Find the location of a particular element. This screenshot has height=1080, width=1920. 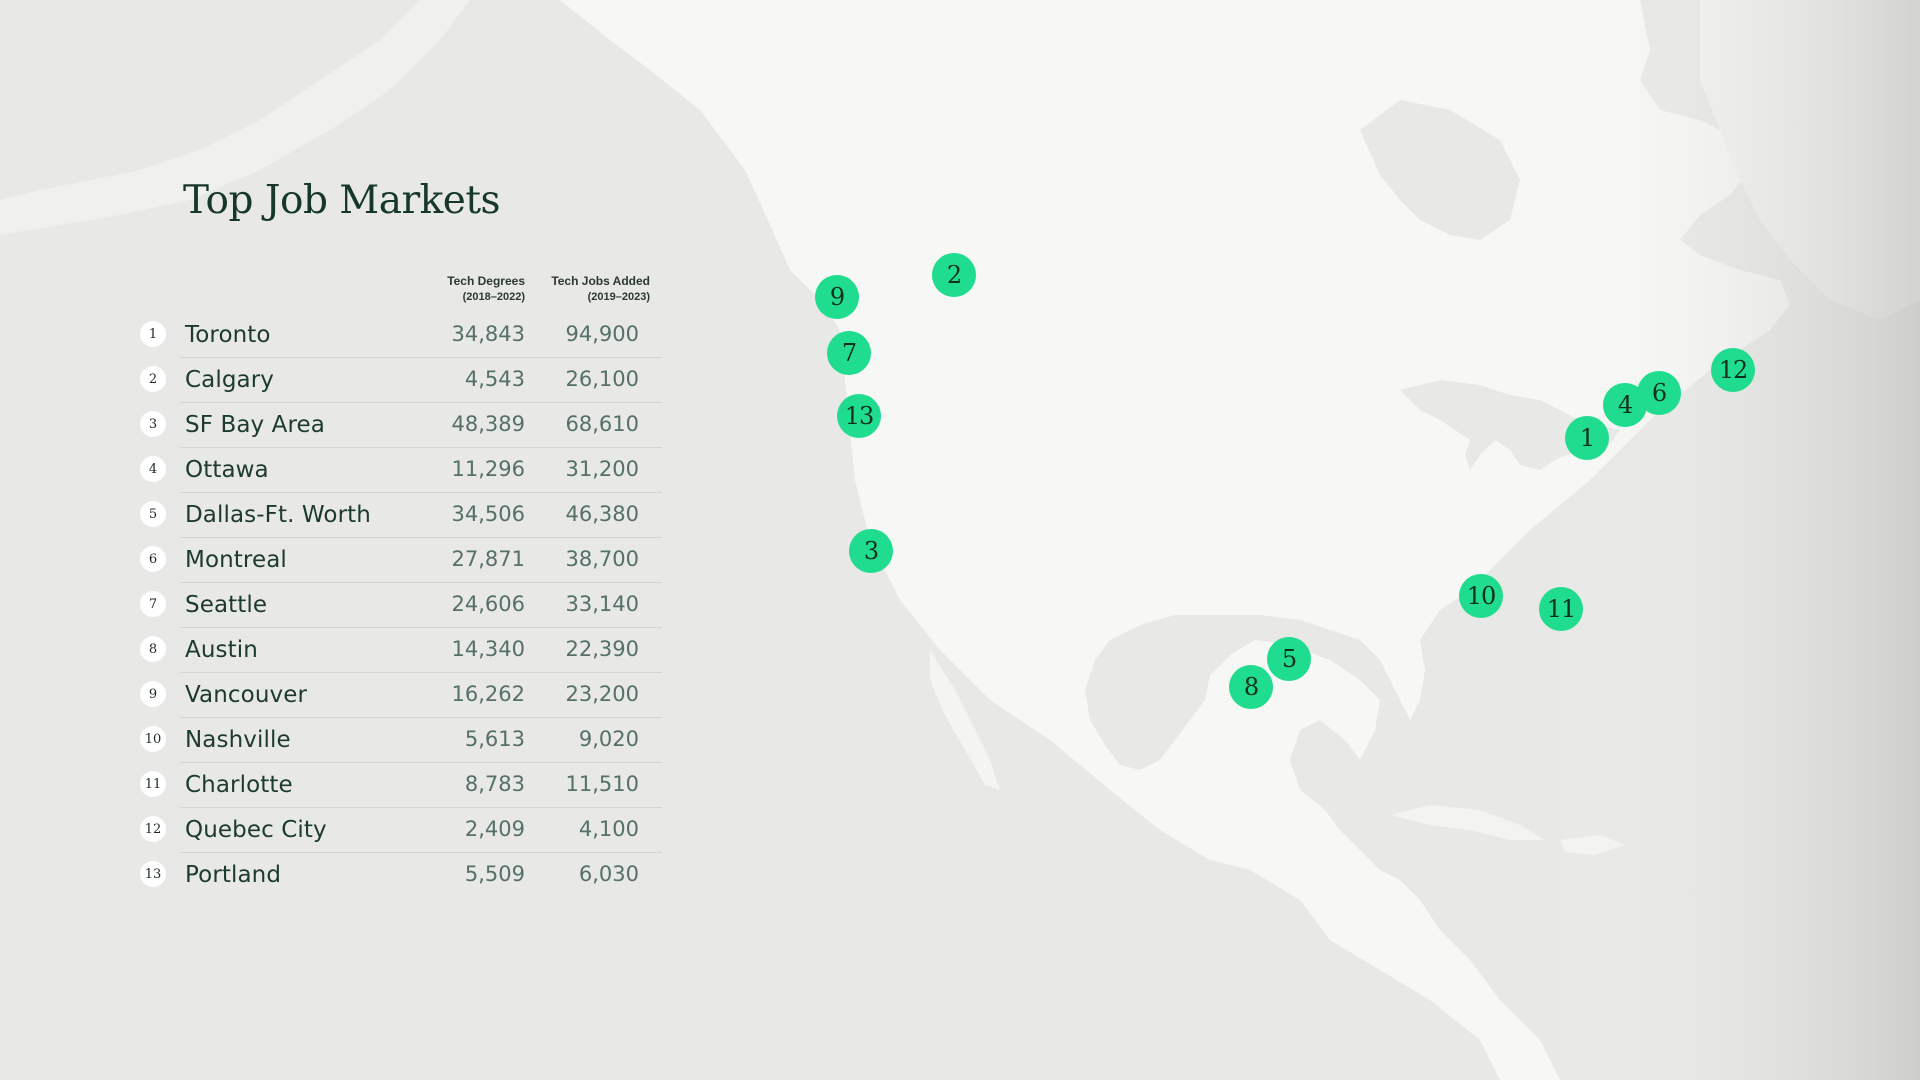

tech-degrees-value: 8,783 is located at coordinates (494, 784).